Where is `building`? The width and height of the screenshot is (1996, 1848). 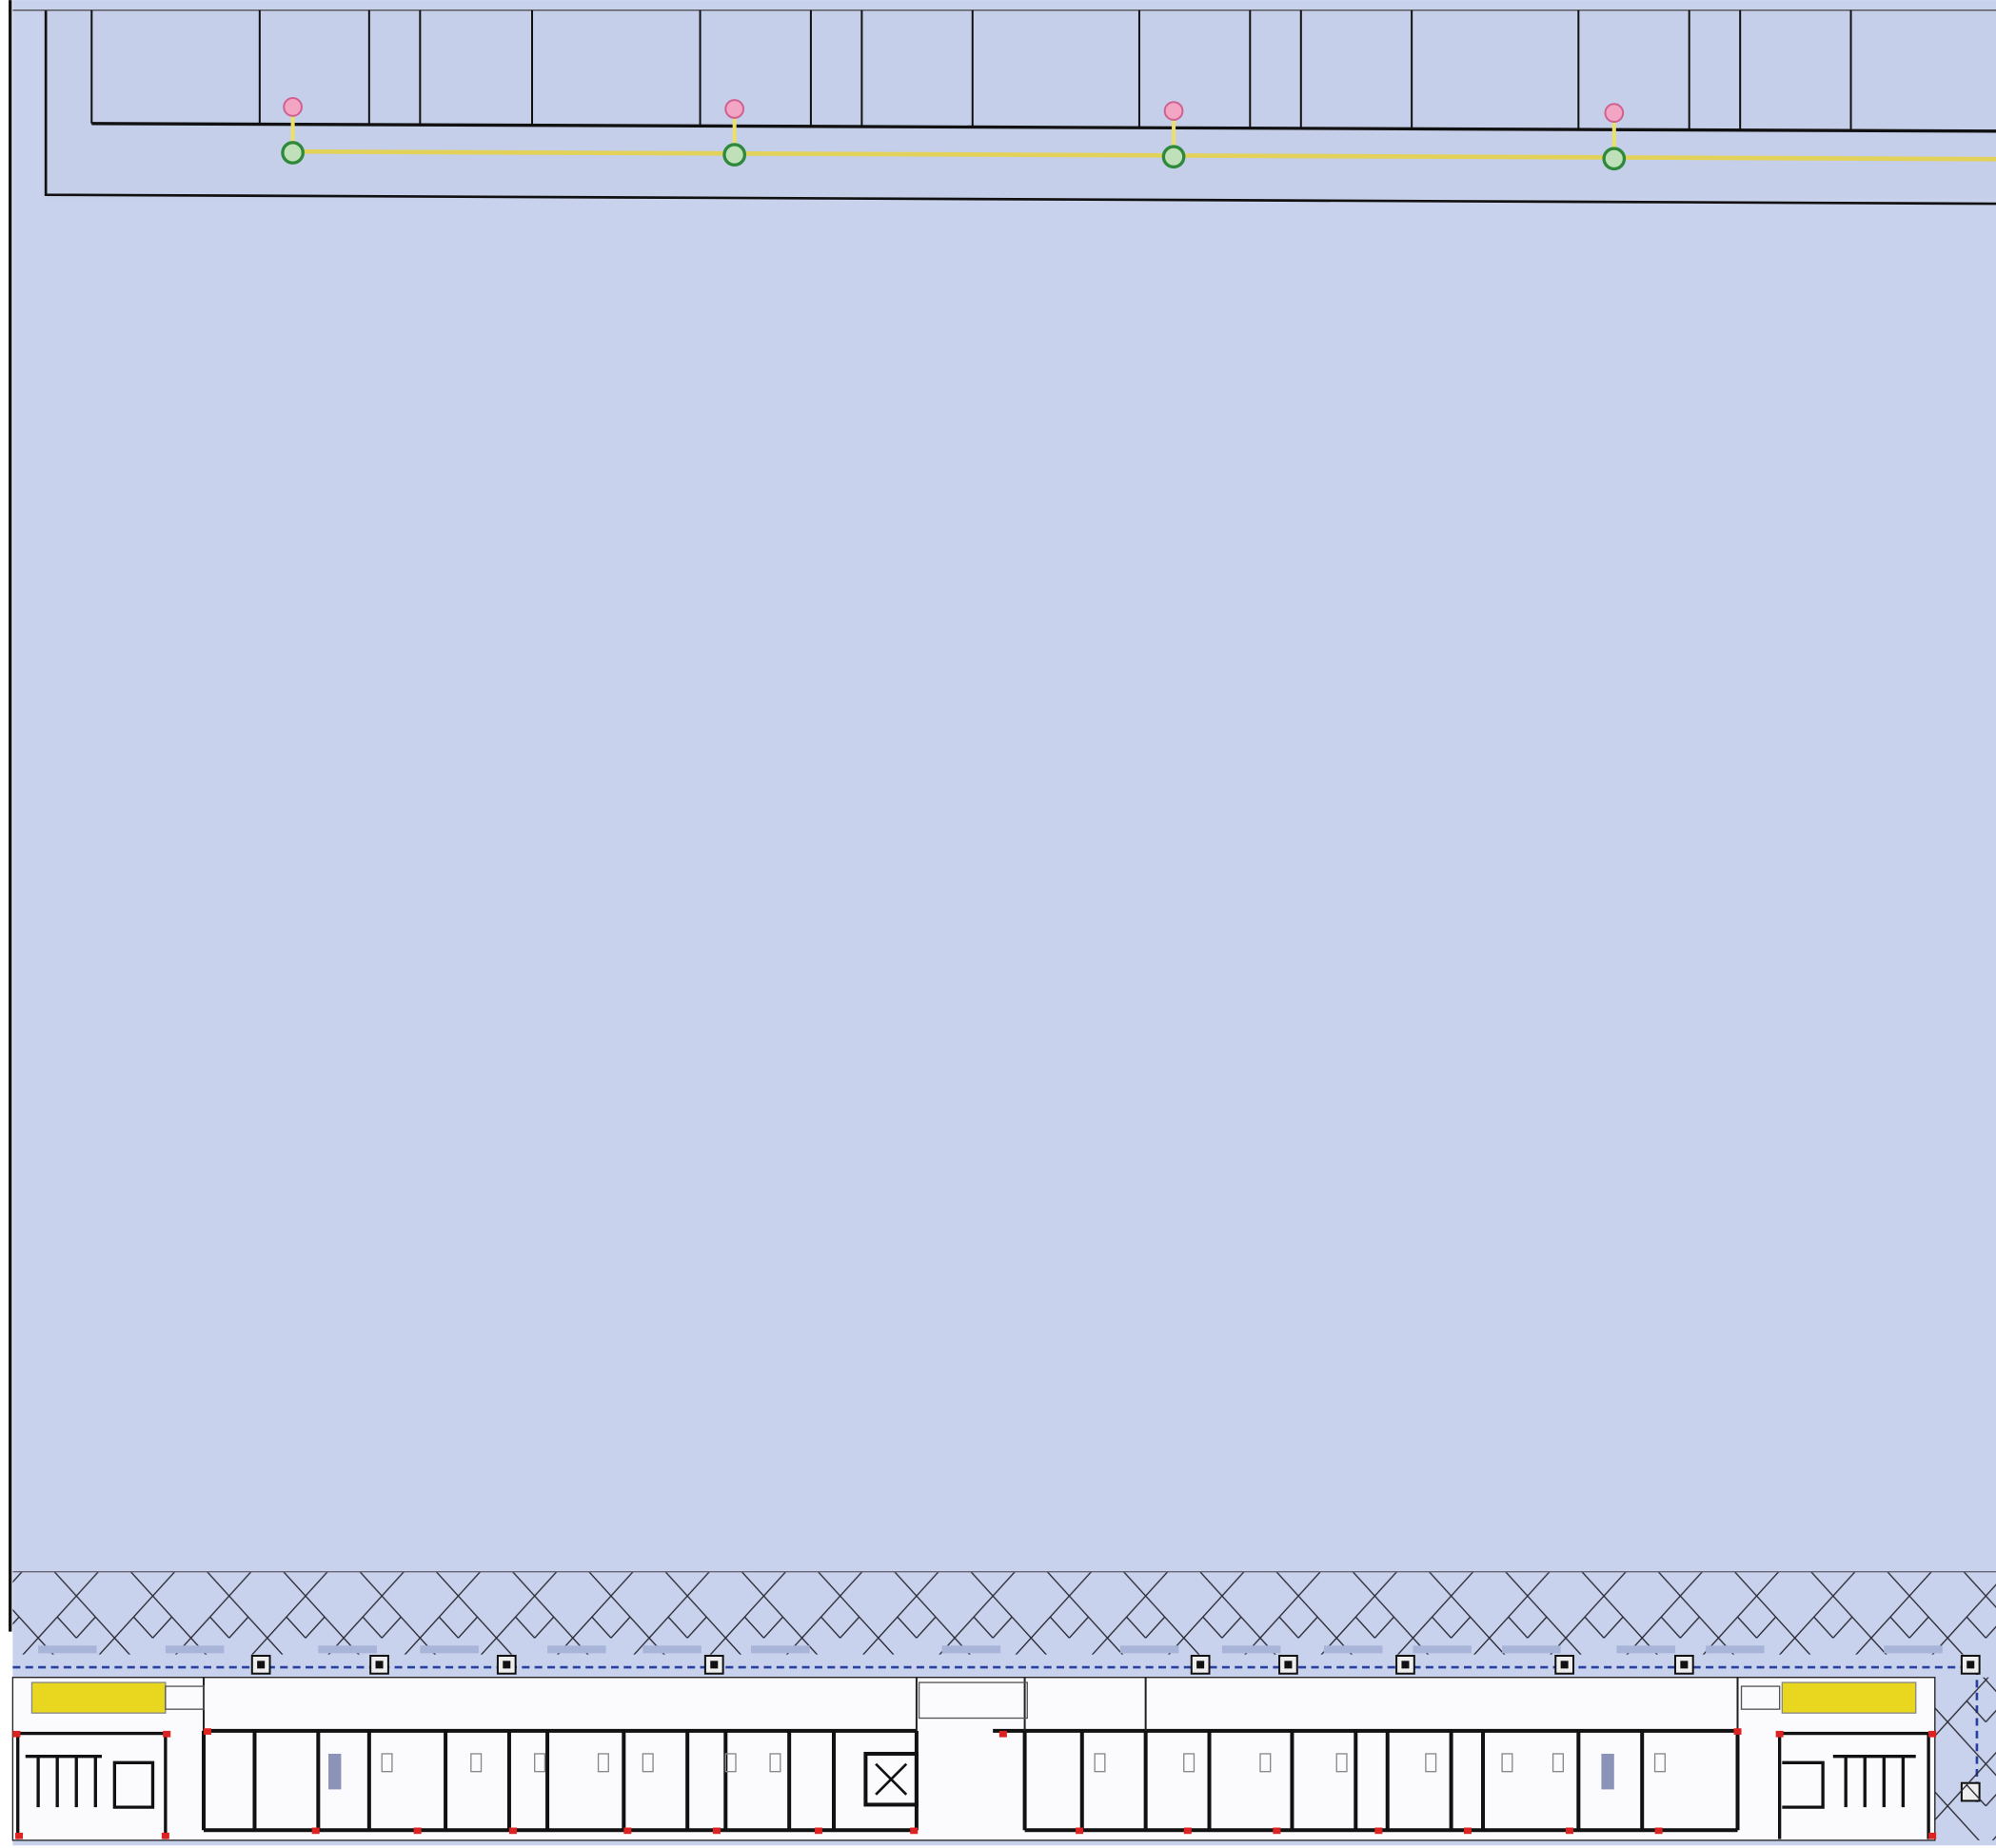 building is located at coordinates (974, 1759).